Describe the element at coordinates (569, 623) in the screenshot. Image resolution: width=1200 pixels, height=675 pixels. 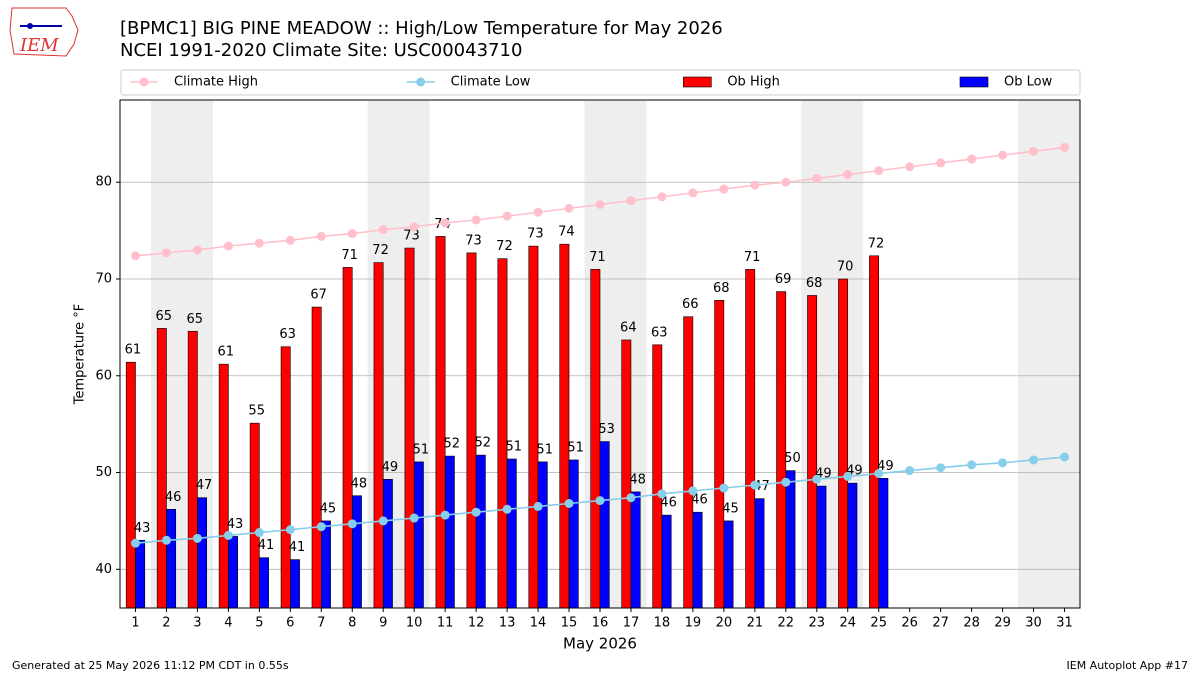
I see `x-tick-label: 15` at that location.